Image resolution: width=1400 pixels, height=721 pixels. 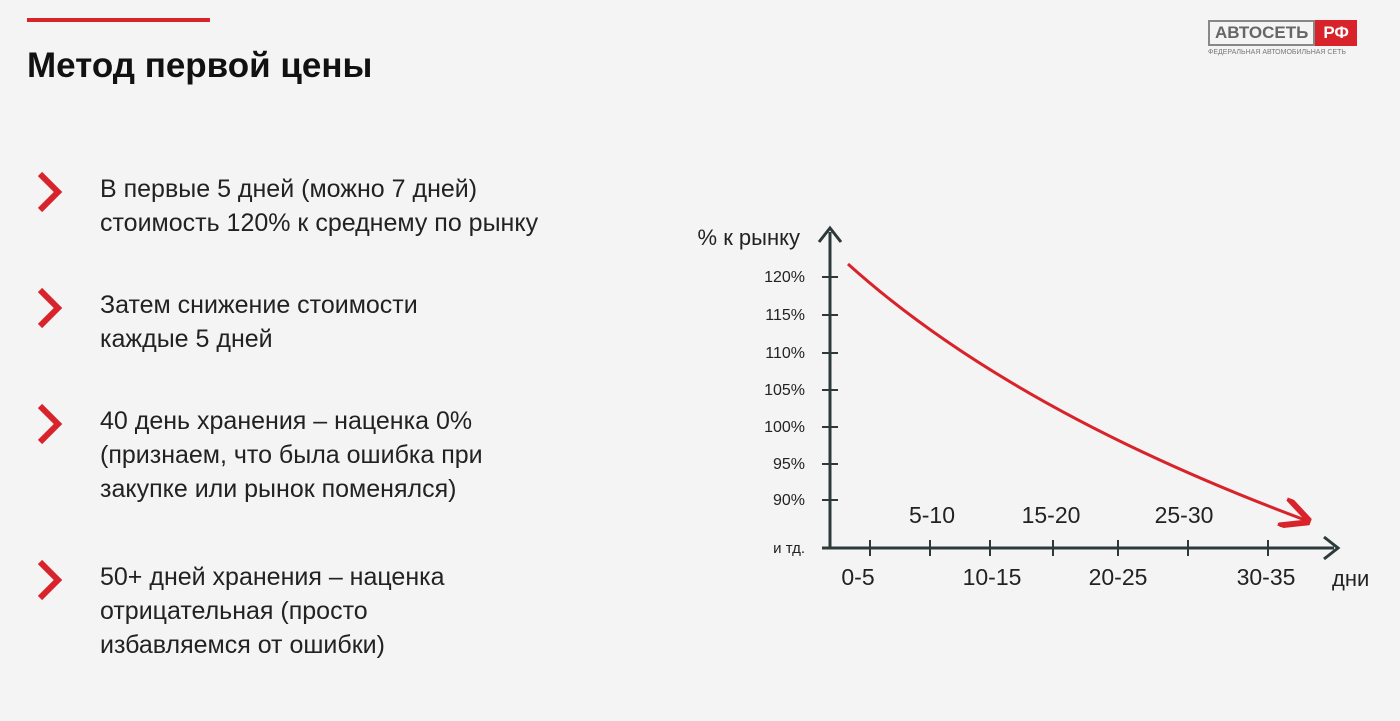 What do you see at coordinates (932, 515) in the screenshot?
I see `x-label: 5-10` at bounding box center [932, 515].